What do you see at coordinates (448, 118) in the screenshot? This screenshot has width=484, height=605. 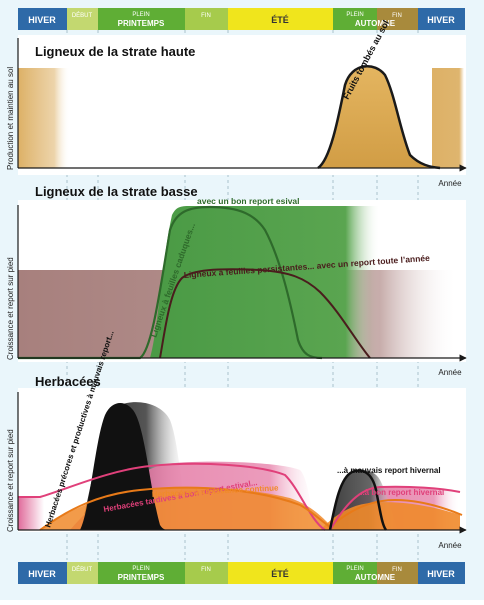 I see `panel1-winter-band-right` at bounding box center [448, 118].